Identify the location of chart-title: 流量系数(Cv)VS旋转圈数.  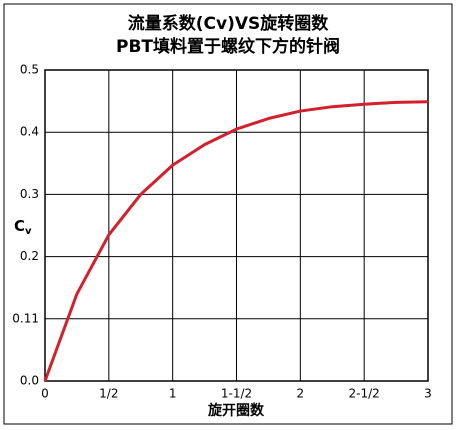
(228, 23).